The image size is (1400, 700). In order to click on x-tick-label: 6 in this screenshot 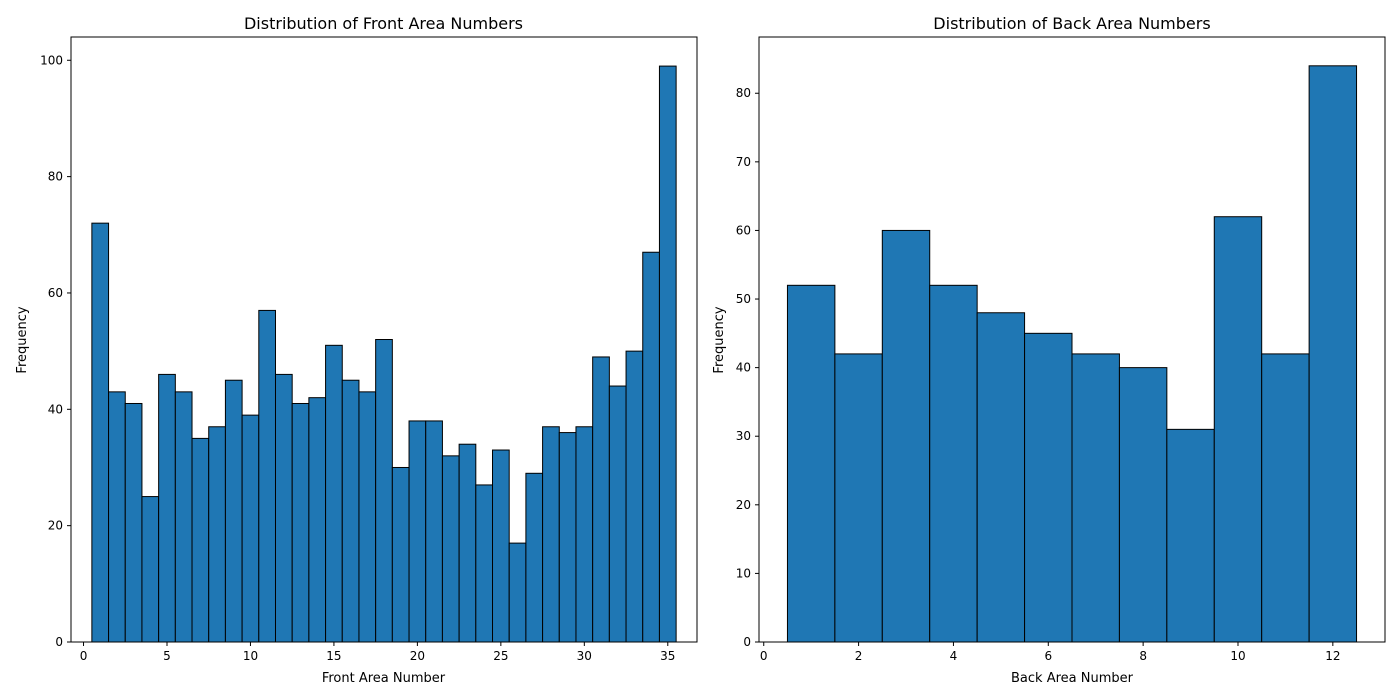, I will do `click(1048, 656)`.